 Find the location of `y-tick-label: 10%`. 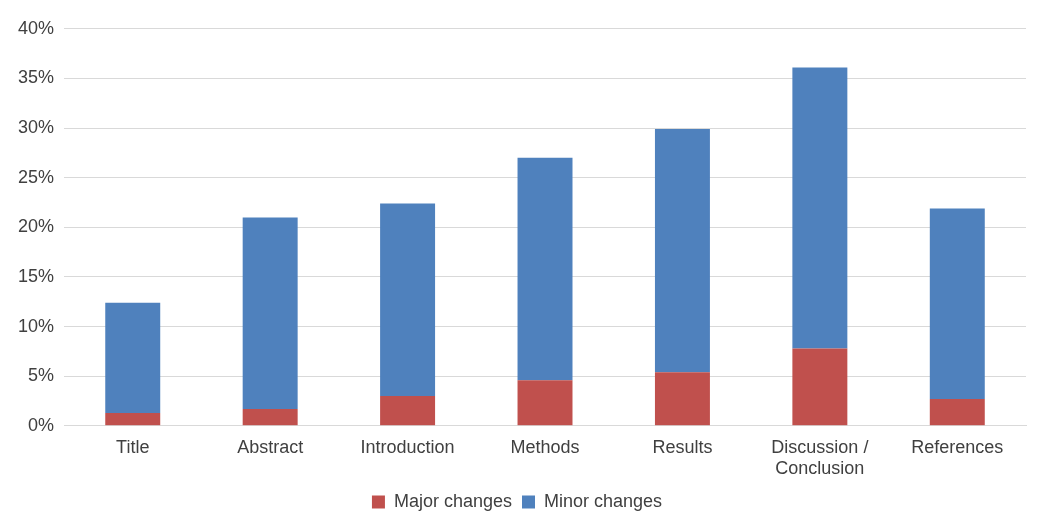

y-tick-label: 10% is located at coordinates (36, 325).